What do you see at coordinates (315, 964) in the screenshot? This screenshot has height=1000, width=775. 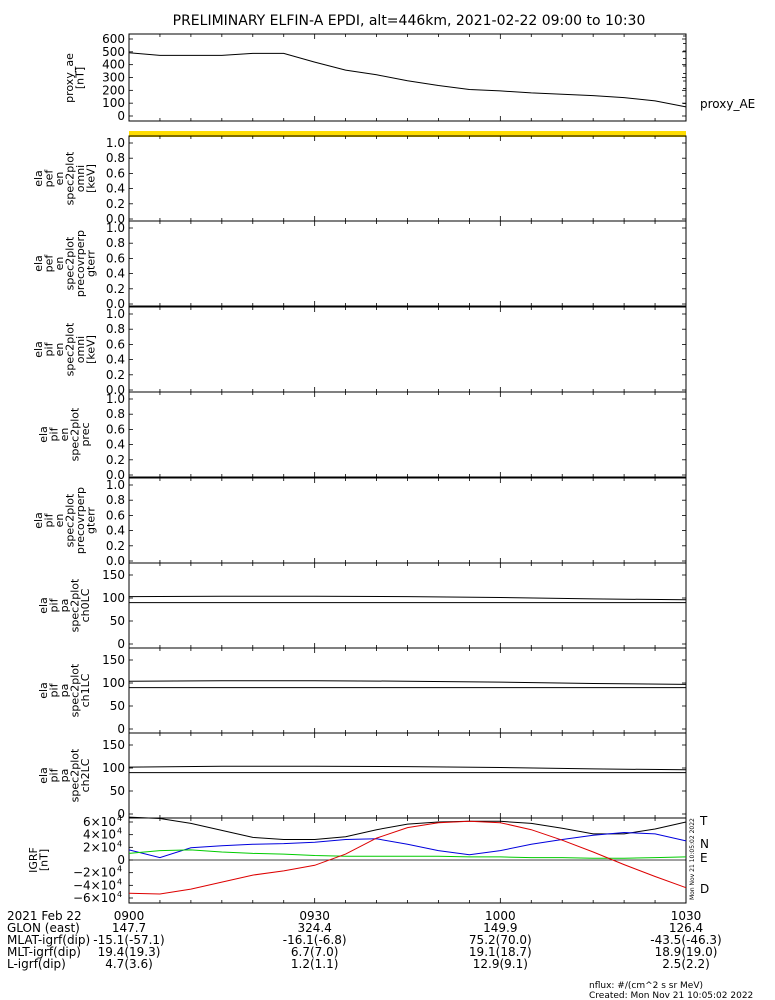 I see `x-tick-l: 1.2(1.1)` at bounding box center [315, 964].